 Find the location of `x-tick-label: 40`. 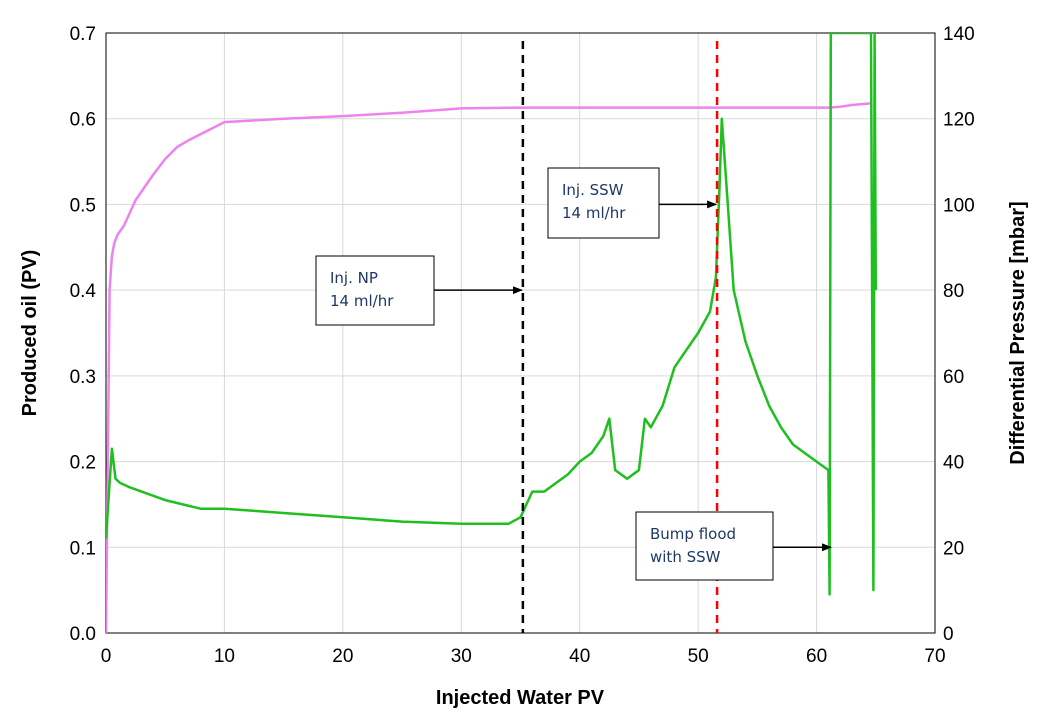

x-tick-label: 40 is located at coordinates (579, 656).